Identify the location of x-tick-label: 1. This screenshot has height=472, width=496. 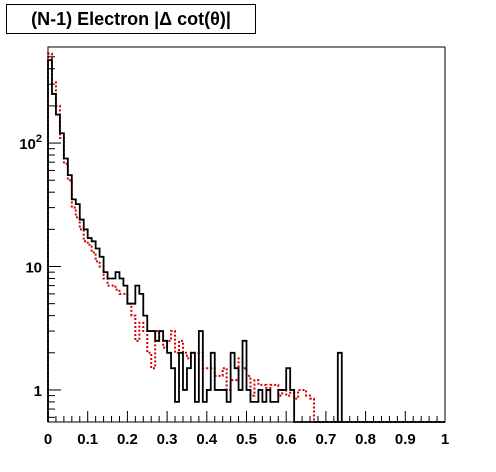
(445, 439).